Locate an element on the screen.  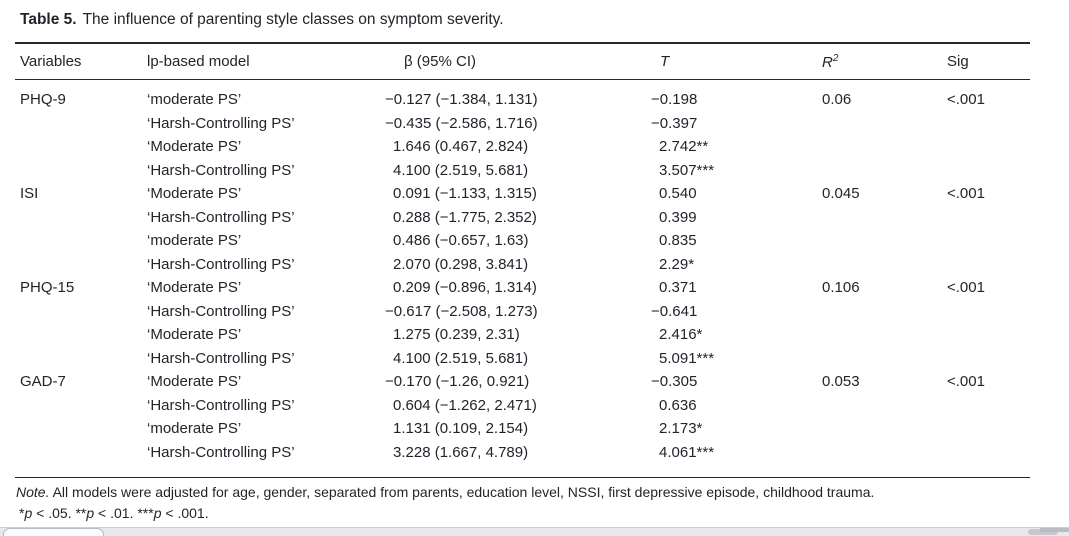
table-row: ‘Moderate PS’ 1.275 (0.239, 2.31) 2.416* is located at coordinates (522, 335).